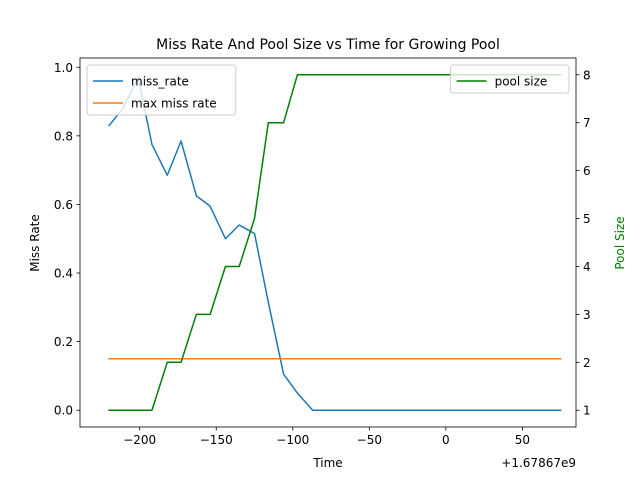 The height and width of the screenshot is (480, 640). I want to click on x-tick-label: −150, so click(216, 440).